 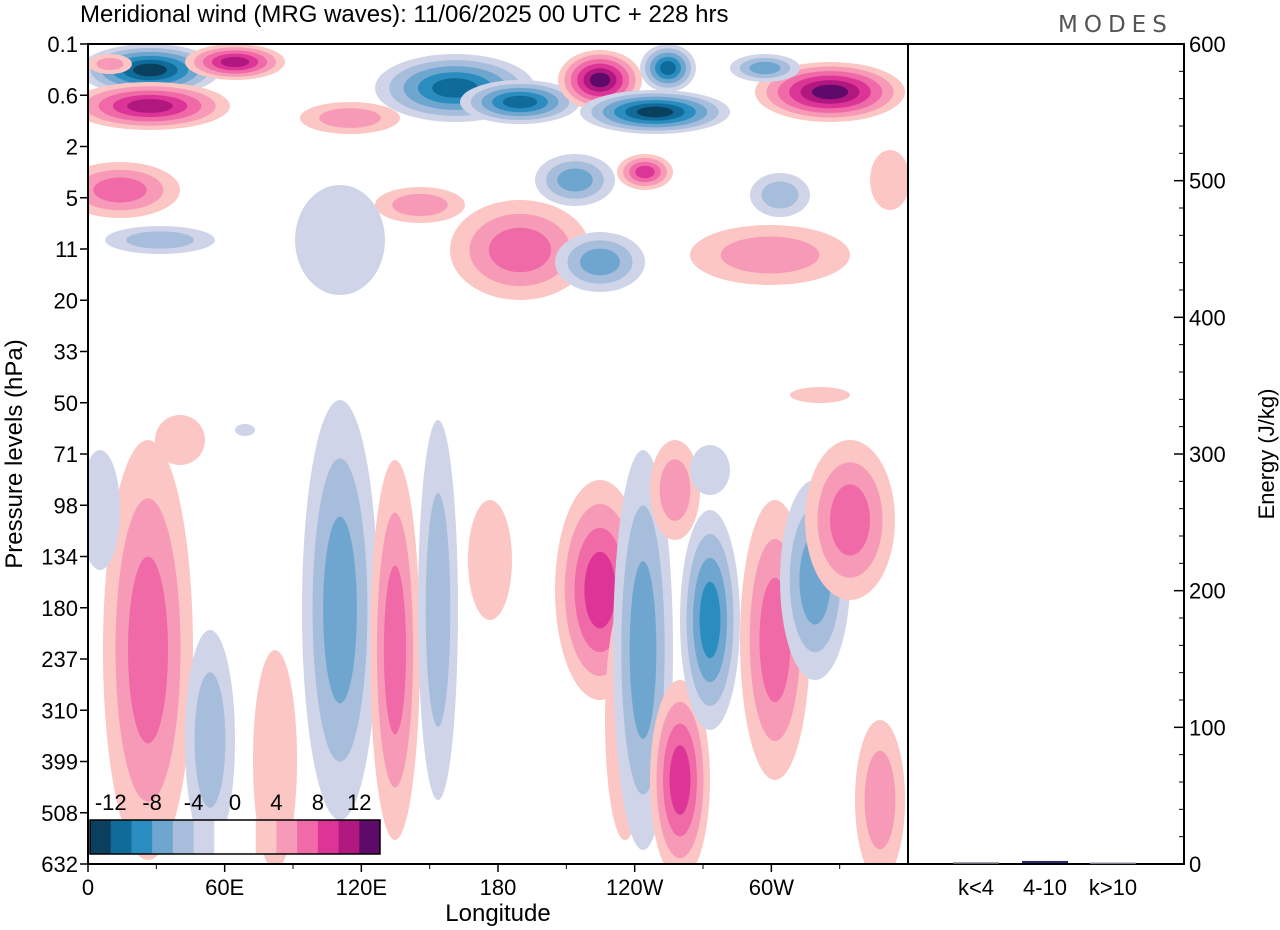 What do you see at coordinates (318, 802) in the screenshot?
I see `colorbar-label: 8` at bounding box center [318, 802].